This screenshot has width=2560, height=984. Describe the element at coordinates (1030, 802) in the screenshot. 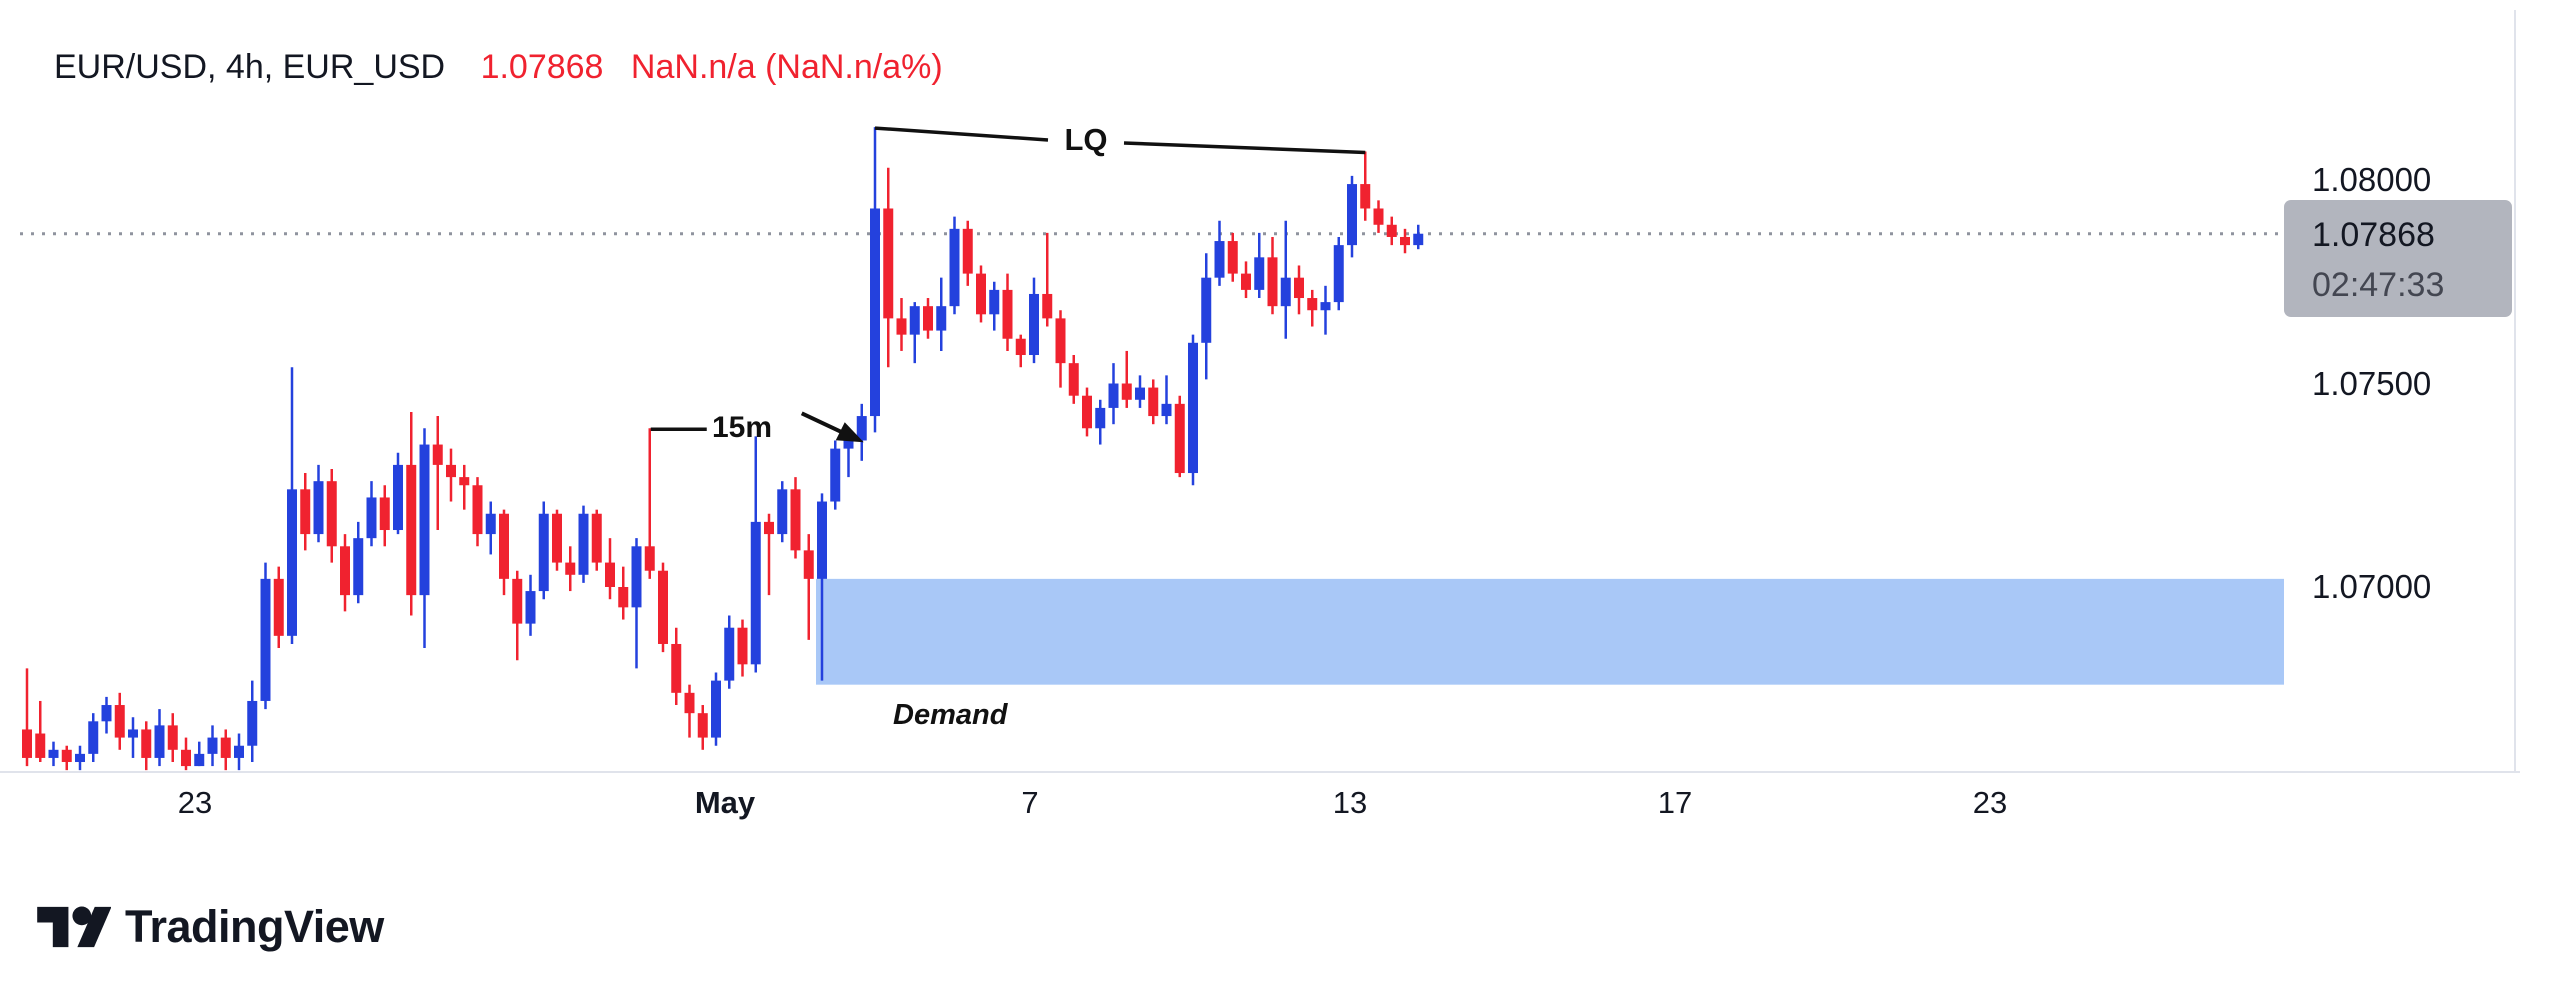

I see `time-axis-label: 7` at that location.